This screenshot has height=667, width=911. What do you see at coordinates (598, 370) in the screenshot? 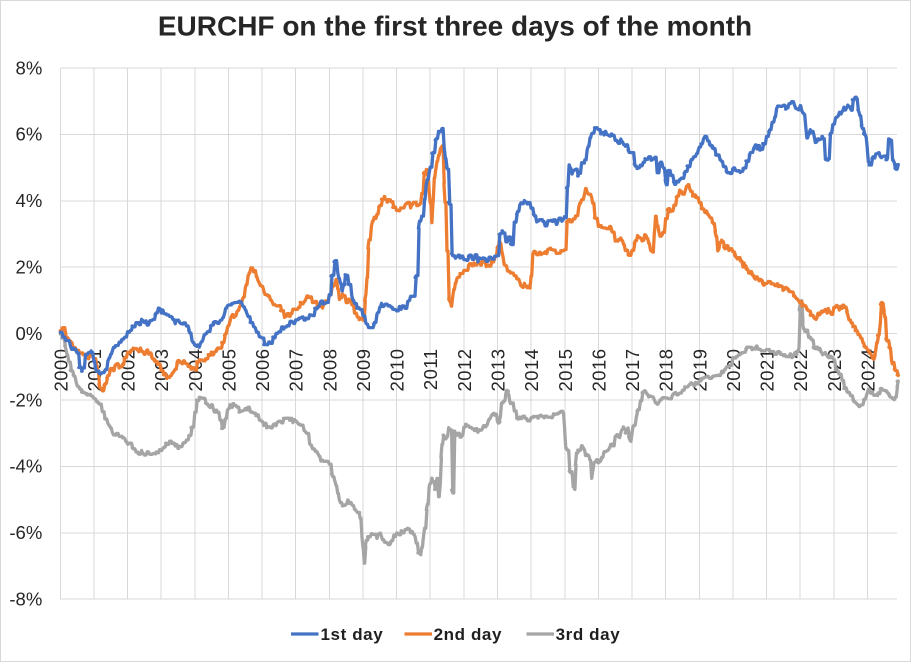
I see `svg-text: 2016` at bounding box center [598, 370].